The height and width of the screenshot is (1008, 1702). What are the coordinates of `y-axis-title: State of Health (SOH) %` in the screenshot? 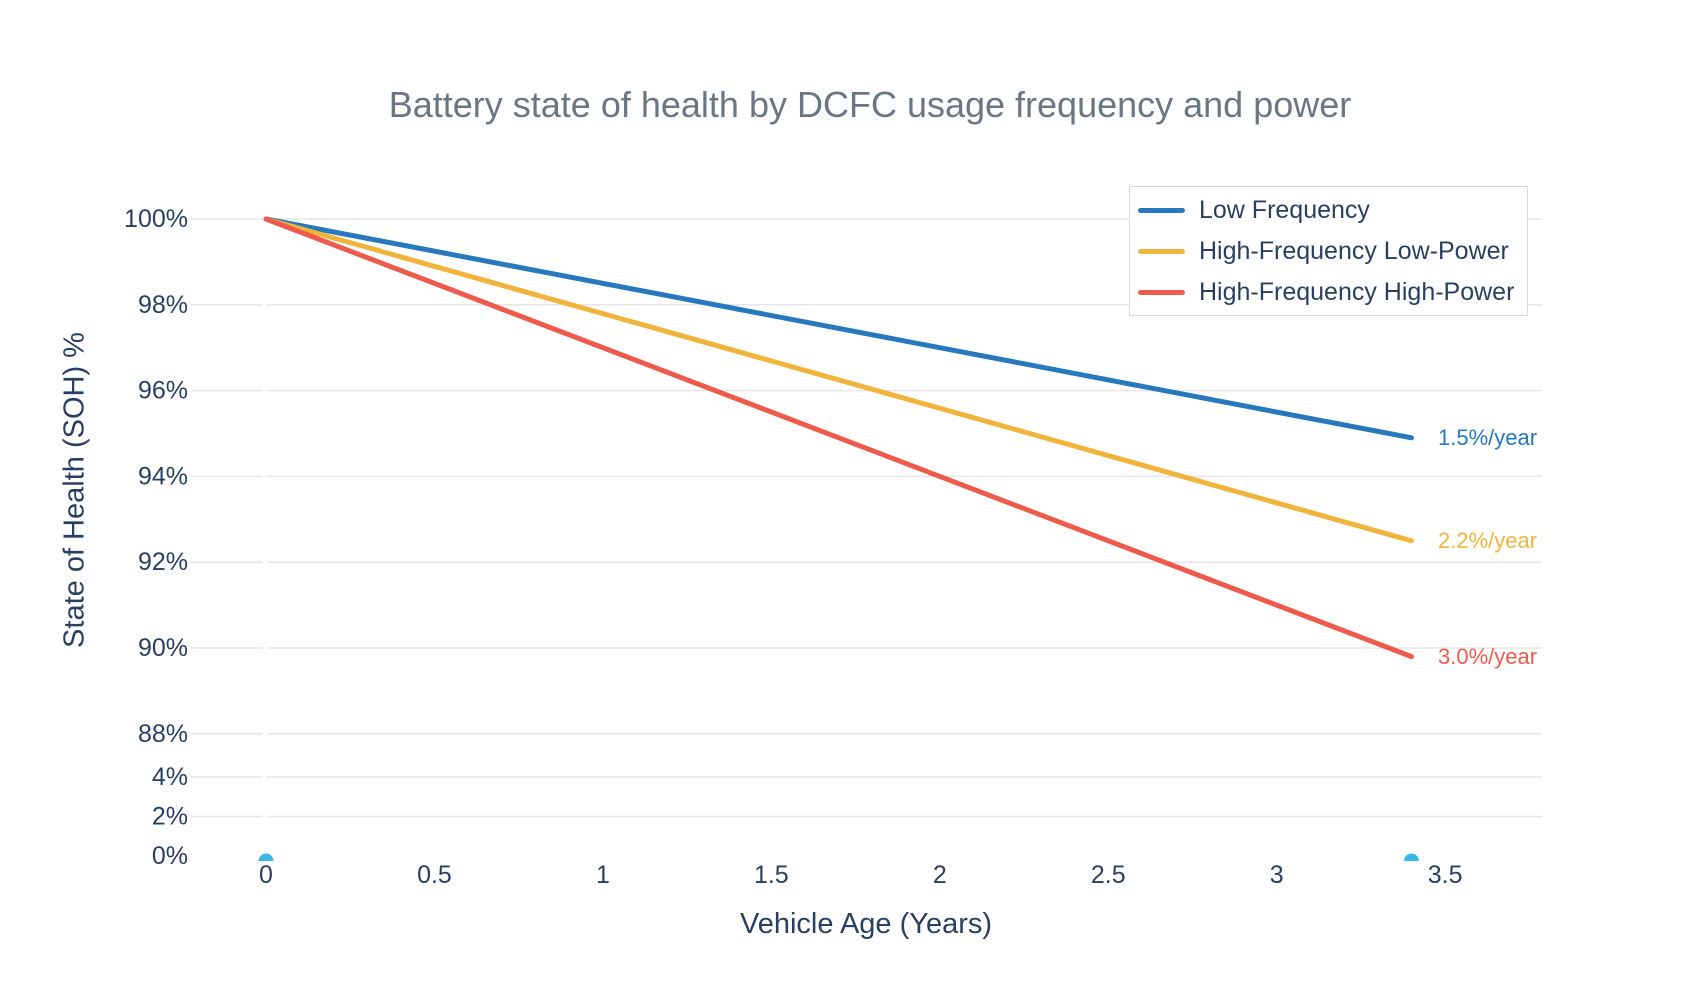 It's located at (74, 490).